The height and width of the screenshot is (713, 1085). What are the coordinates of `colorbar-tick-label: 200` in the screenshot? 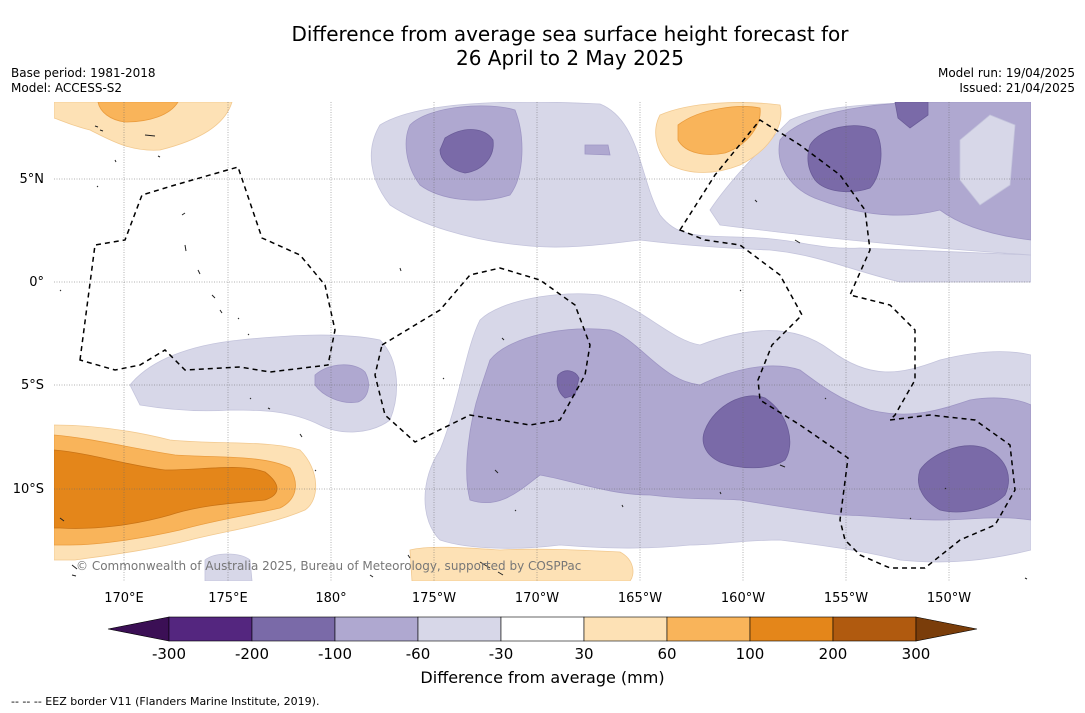 It's located at (833, 654).